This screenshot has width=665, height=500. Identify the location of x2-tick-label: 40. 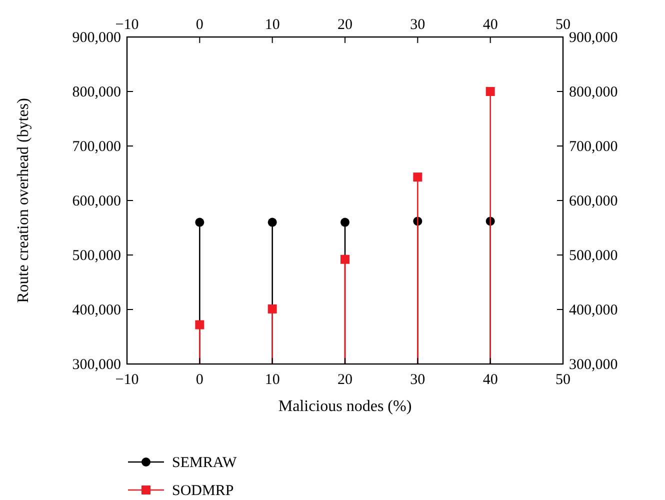
(490, 380).